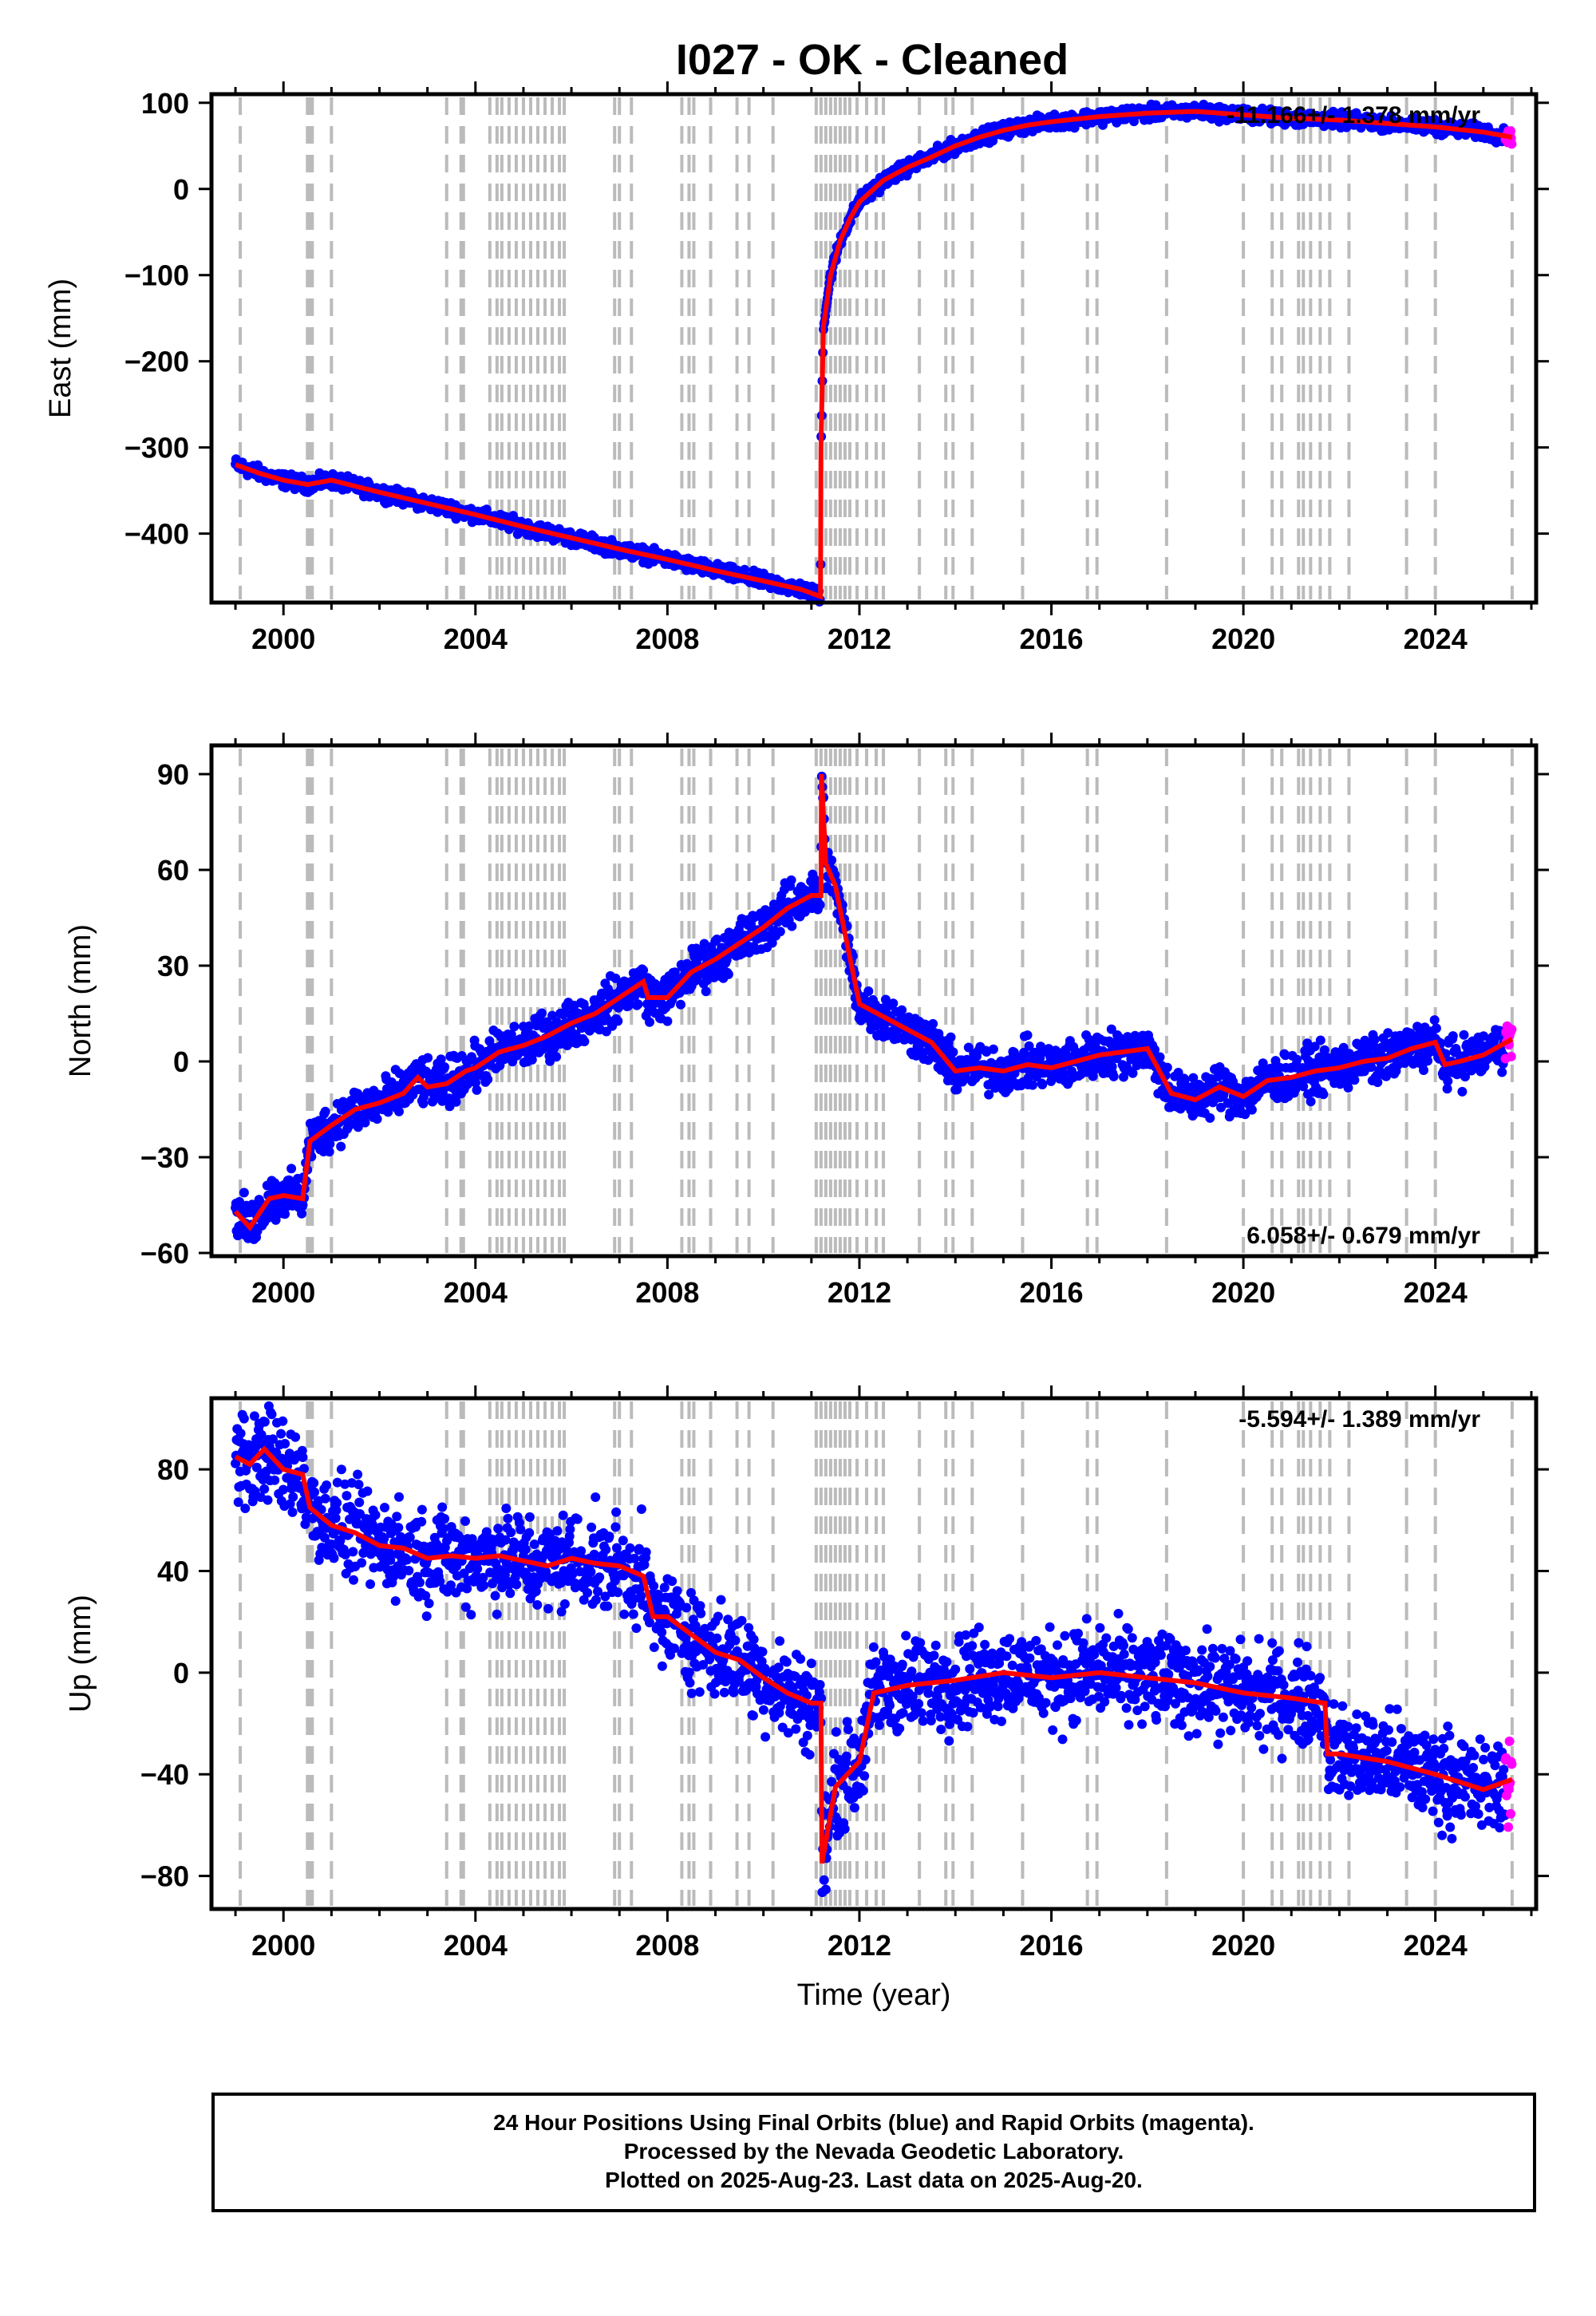  Describe the element at coordinates (173, 966) in the screenshot. I see `y-tick-label: 30` at that location.